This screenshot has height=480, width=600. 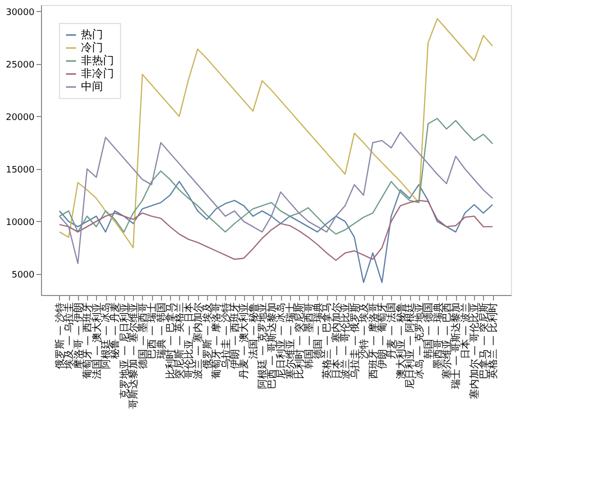 I want to click on legend-label: 热门, so click(x=92, y=34).